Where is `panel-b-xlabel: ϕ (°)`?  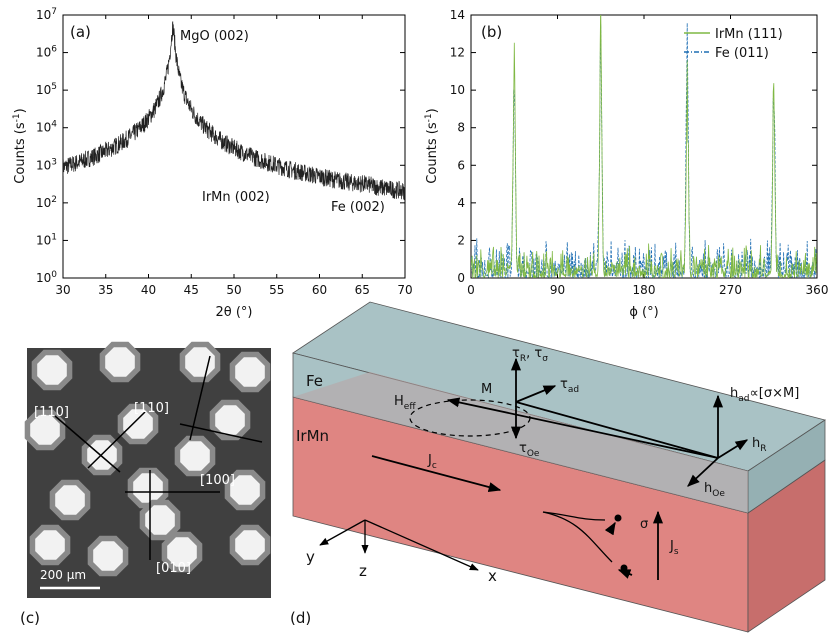
panel-b-xlabel: ϕ (°) is located at coordinates (643, 312).